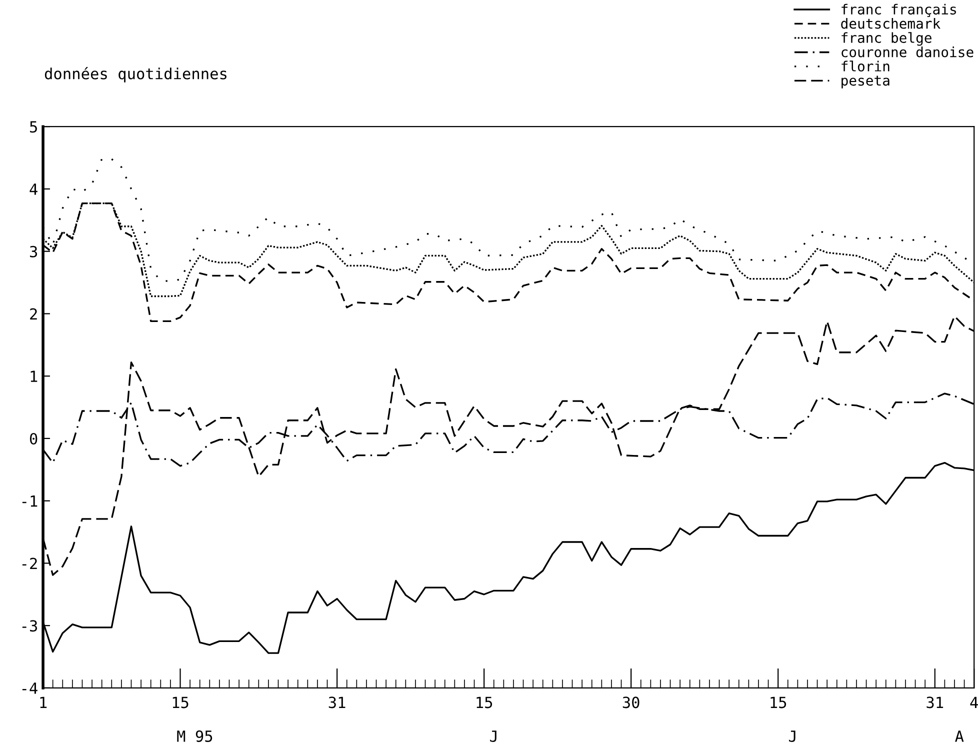 The image size is (978, 749). What do you see at coordinates (908, 52) in the screenshot?
I see `legend-label: couronne danoise` at bounding box center [908, 52].